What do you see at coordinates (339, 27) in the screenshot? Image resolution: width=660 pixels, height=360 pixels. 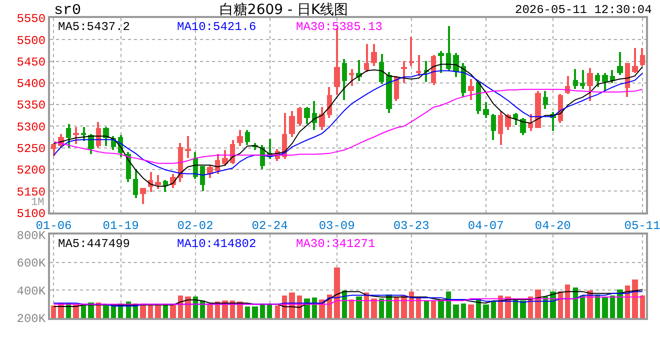 I see `text: MA30:5385.13` at bounding box center [339, 27].